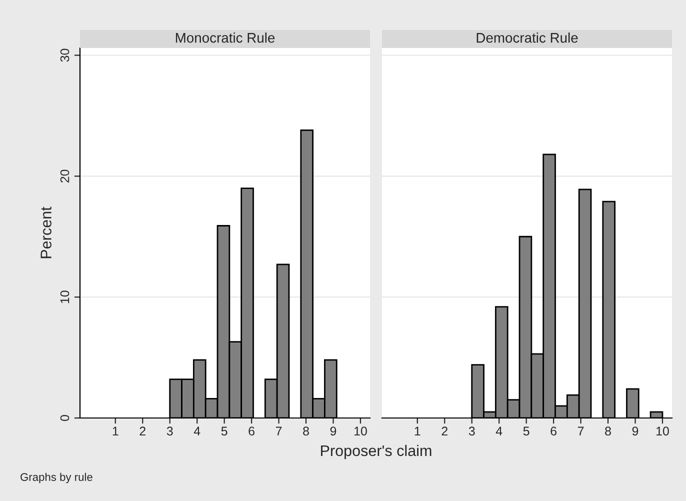  What do you see at coordinates (46, 232) in the screenshot?
I see `y-axis-title: Percent` at bounding box center [46, 232].